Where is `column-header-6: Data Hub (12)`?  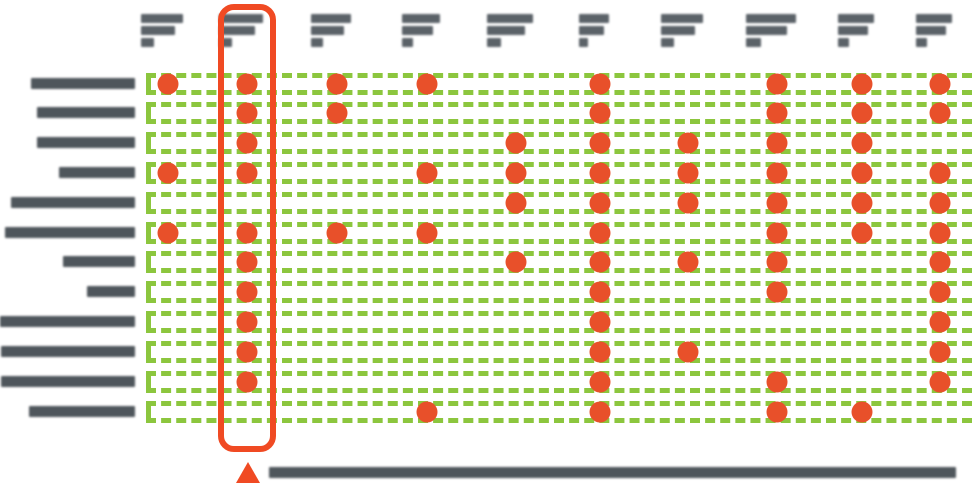 column-header-6: Data Hub (12) is located at coordinates (594, 30).